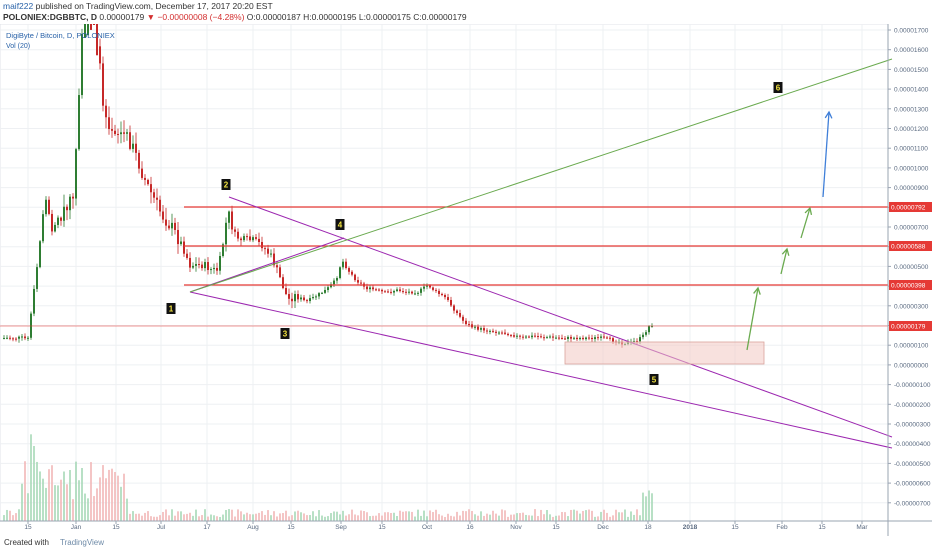  Describe the element at coordinates (440, 17) in the screenshot. I see `close-value: C:0.00000179` at that location.